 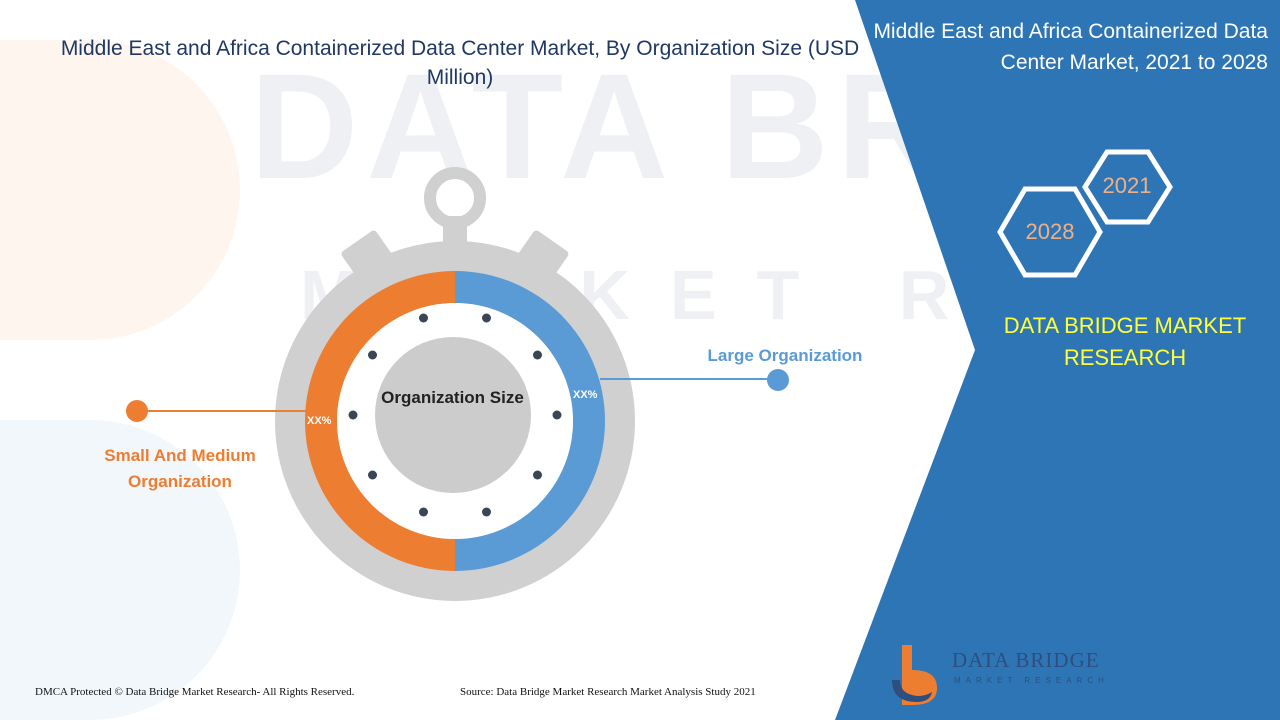 What do you see at coordinates (180, 468) in the screenshot?
I see `legend-small-medium-organization: Small And Medium Organization` at bounding box center [180, 468].